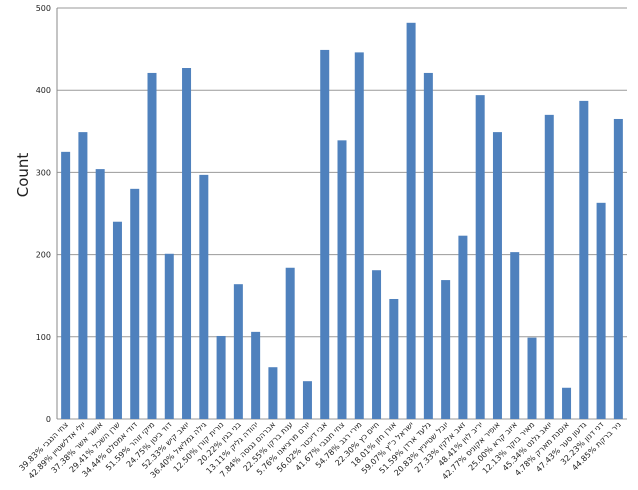 The width and height of the screenshot is (638, 490). I want to click on y-tick-label: 400, so click(43, 90).